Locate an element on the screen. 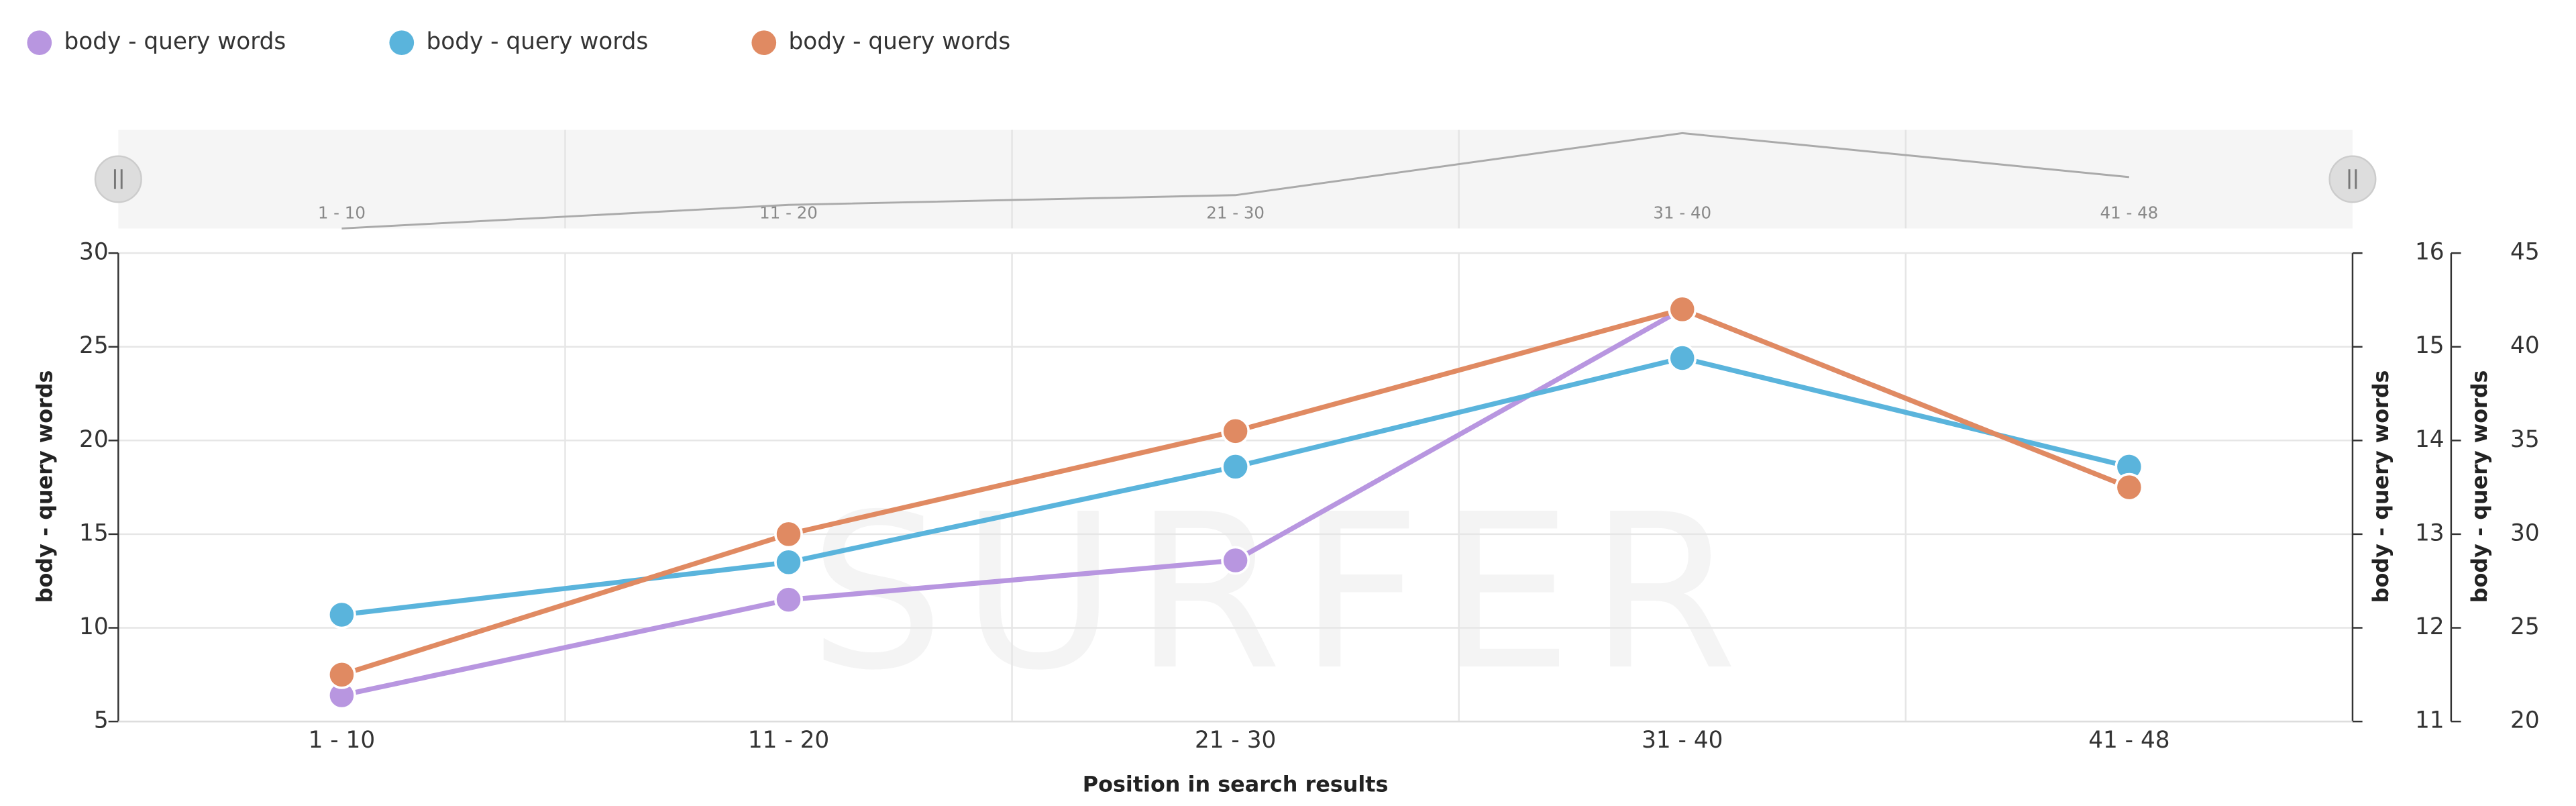 This screenshot has height=806, width=2576. navigator-label: 1 - 10 is located at coordinates (342, 212).